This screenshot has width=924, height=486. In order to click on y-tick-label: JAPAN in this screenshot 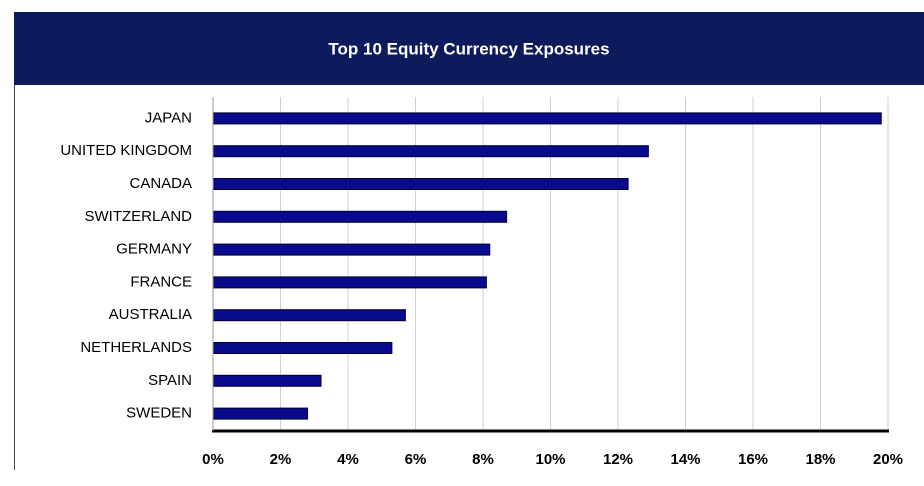, I will do `click(168, 117)`.